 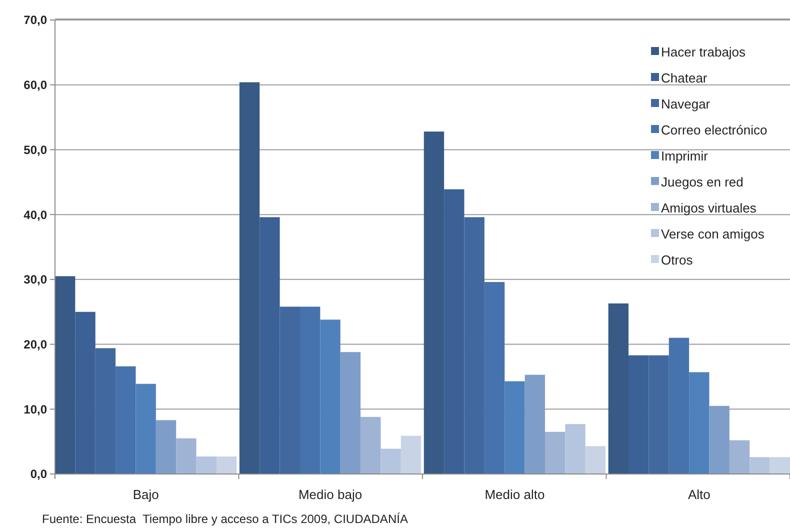 I want to click on y-tick-label: 30,0, so click(x=36, y=279).